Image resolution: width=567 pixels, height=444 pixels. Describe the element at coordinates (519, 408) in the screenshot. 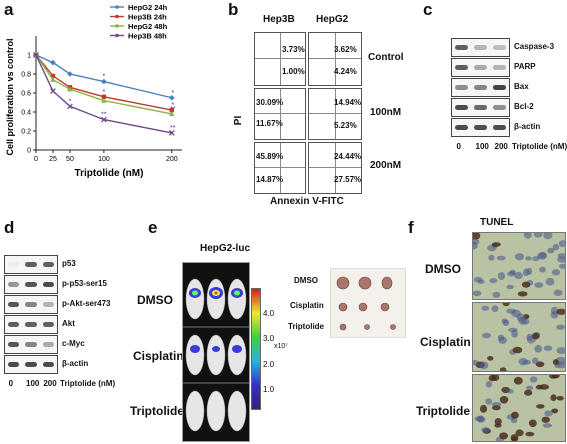

I see `tunel-image-triptolide` at that location.